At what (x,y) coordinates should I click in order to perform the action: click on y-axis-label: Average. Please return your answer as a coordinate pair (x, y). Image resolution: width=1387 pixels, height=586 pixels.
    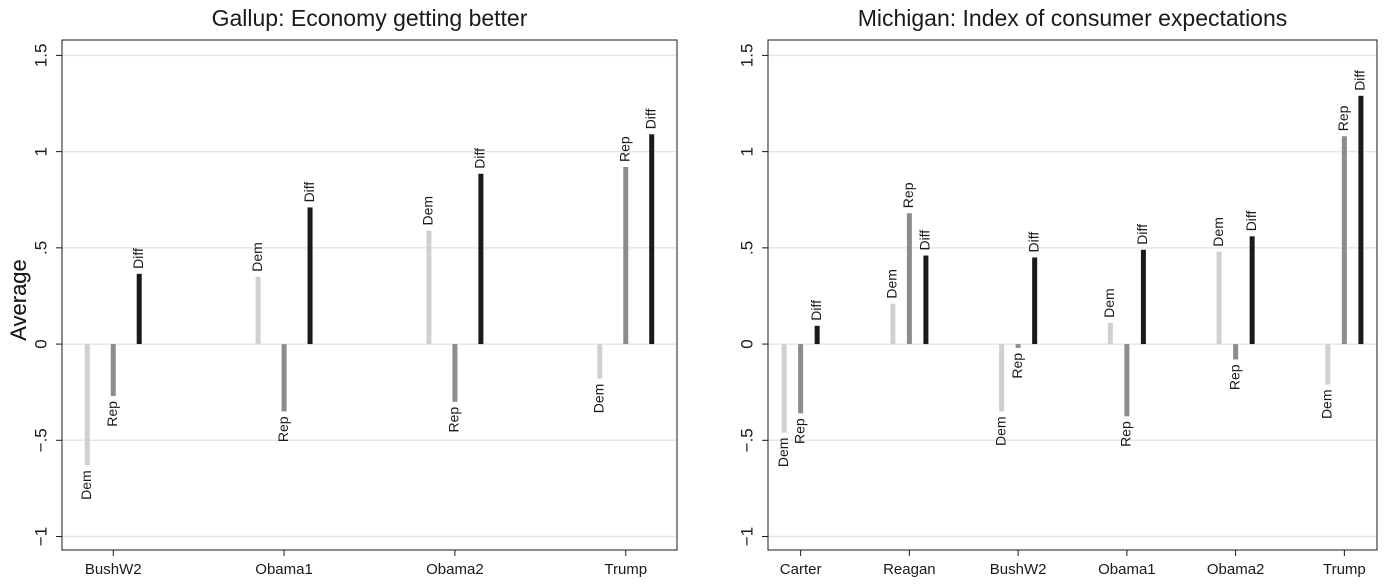
    Looking at the image, I should click on (18, 300).